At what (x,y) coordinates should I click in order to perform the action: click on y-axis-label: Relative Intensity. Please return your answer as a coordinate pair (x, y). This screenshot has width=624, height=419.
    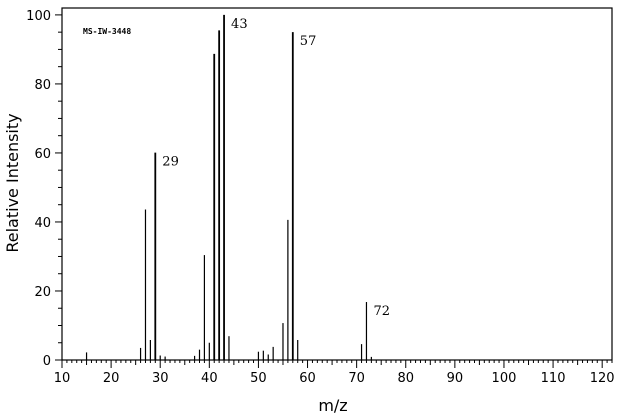
    Looking at the image, I should click on (12, 182).